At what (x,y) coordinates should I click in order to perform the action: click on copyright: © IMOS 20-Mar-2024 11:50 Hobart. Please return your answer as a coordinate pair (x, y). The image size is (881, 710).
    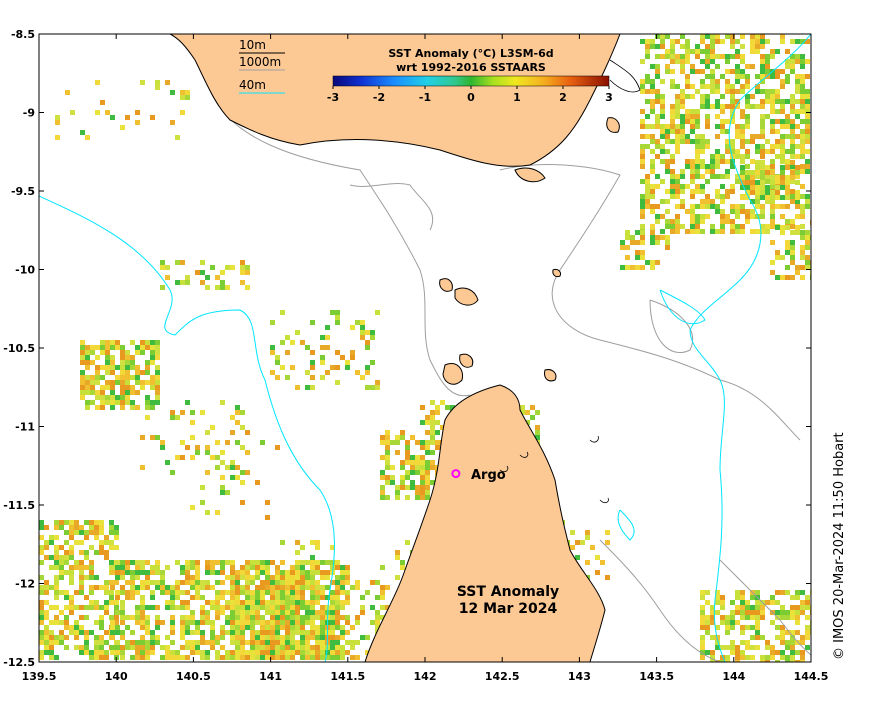
    Looking at the image, I should click on (839, 546).